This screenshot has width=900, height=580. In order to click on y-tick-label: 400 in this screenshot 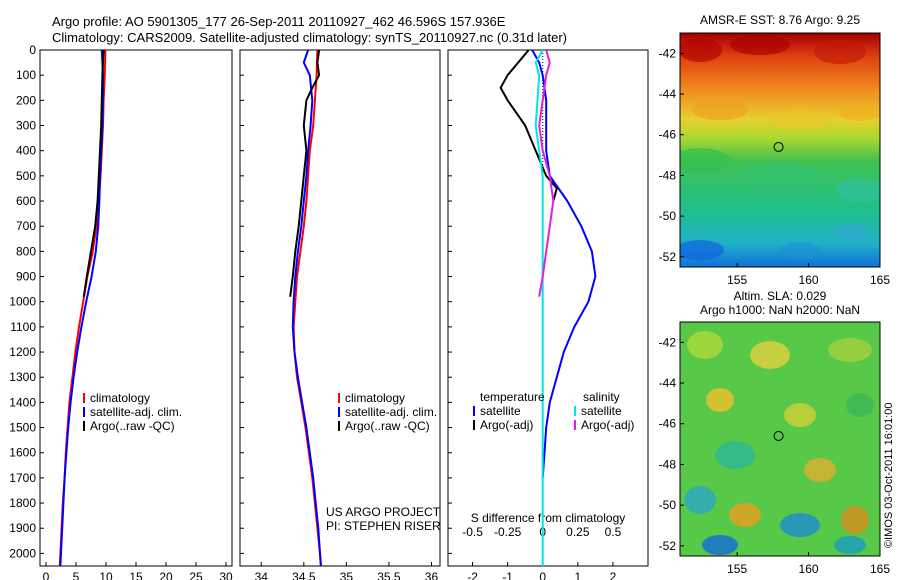, I will do `click(26, 151)`.